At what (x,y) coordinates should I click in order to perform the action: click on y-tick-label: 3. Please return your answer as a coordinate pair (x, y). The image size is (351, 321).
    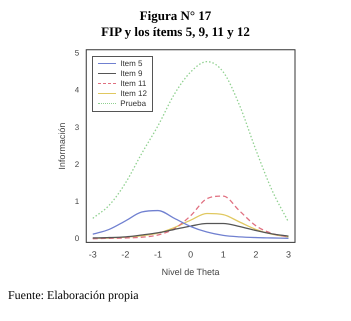
    Looking at the image, I should click on (77, 127).